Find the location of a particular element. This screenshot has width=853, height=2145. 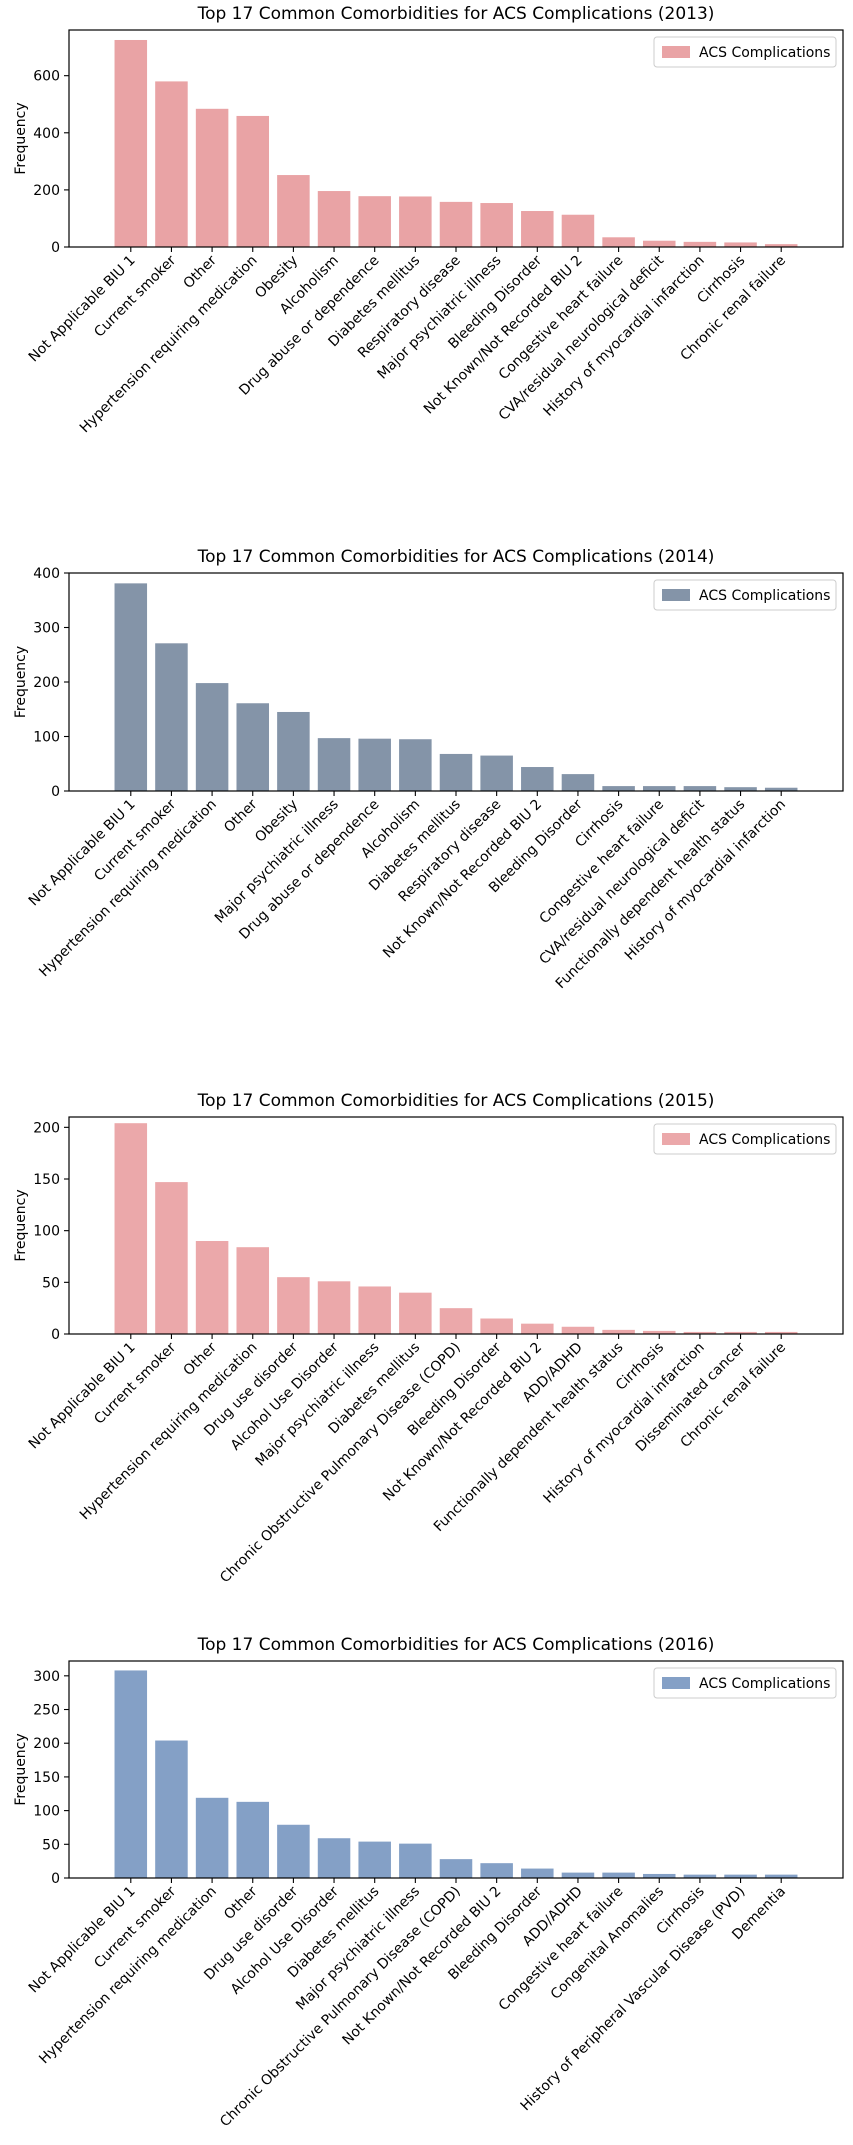

y-tick-label: 300 is located at coordinates (46, 1677).